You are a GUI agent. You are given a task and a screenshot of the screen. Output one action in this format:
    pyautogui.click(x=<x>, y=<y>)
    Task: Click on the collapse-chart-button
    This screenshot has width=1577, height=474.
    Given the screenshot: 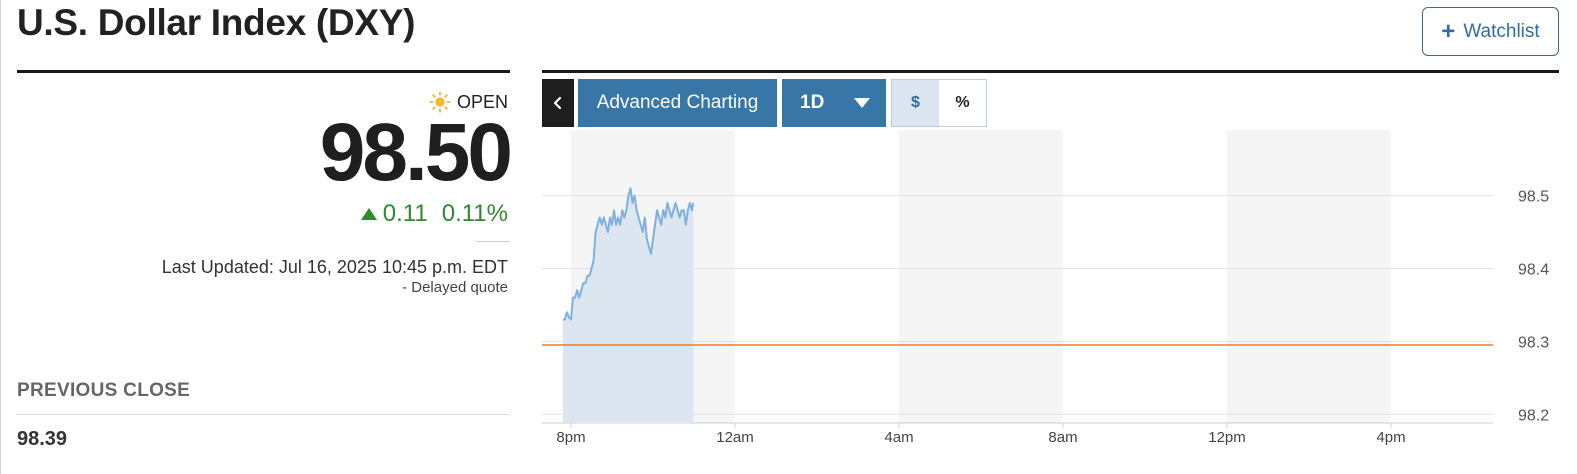 What is the action you would take?
    pyautogui.click(x=558, y=103)
    